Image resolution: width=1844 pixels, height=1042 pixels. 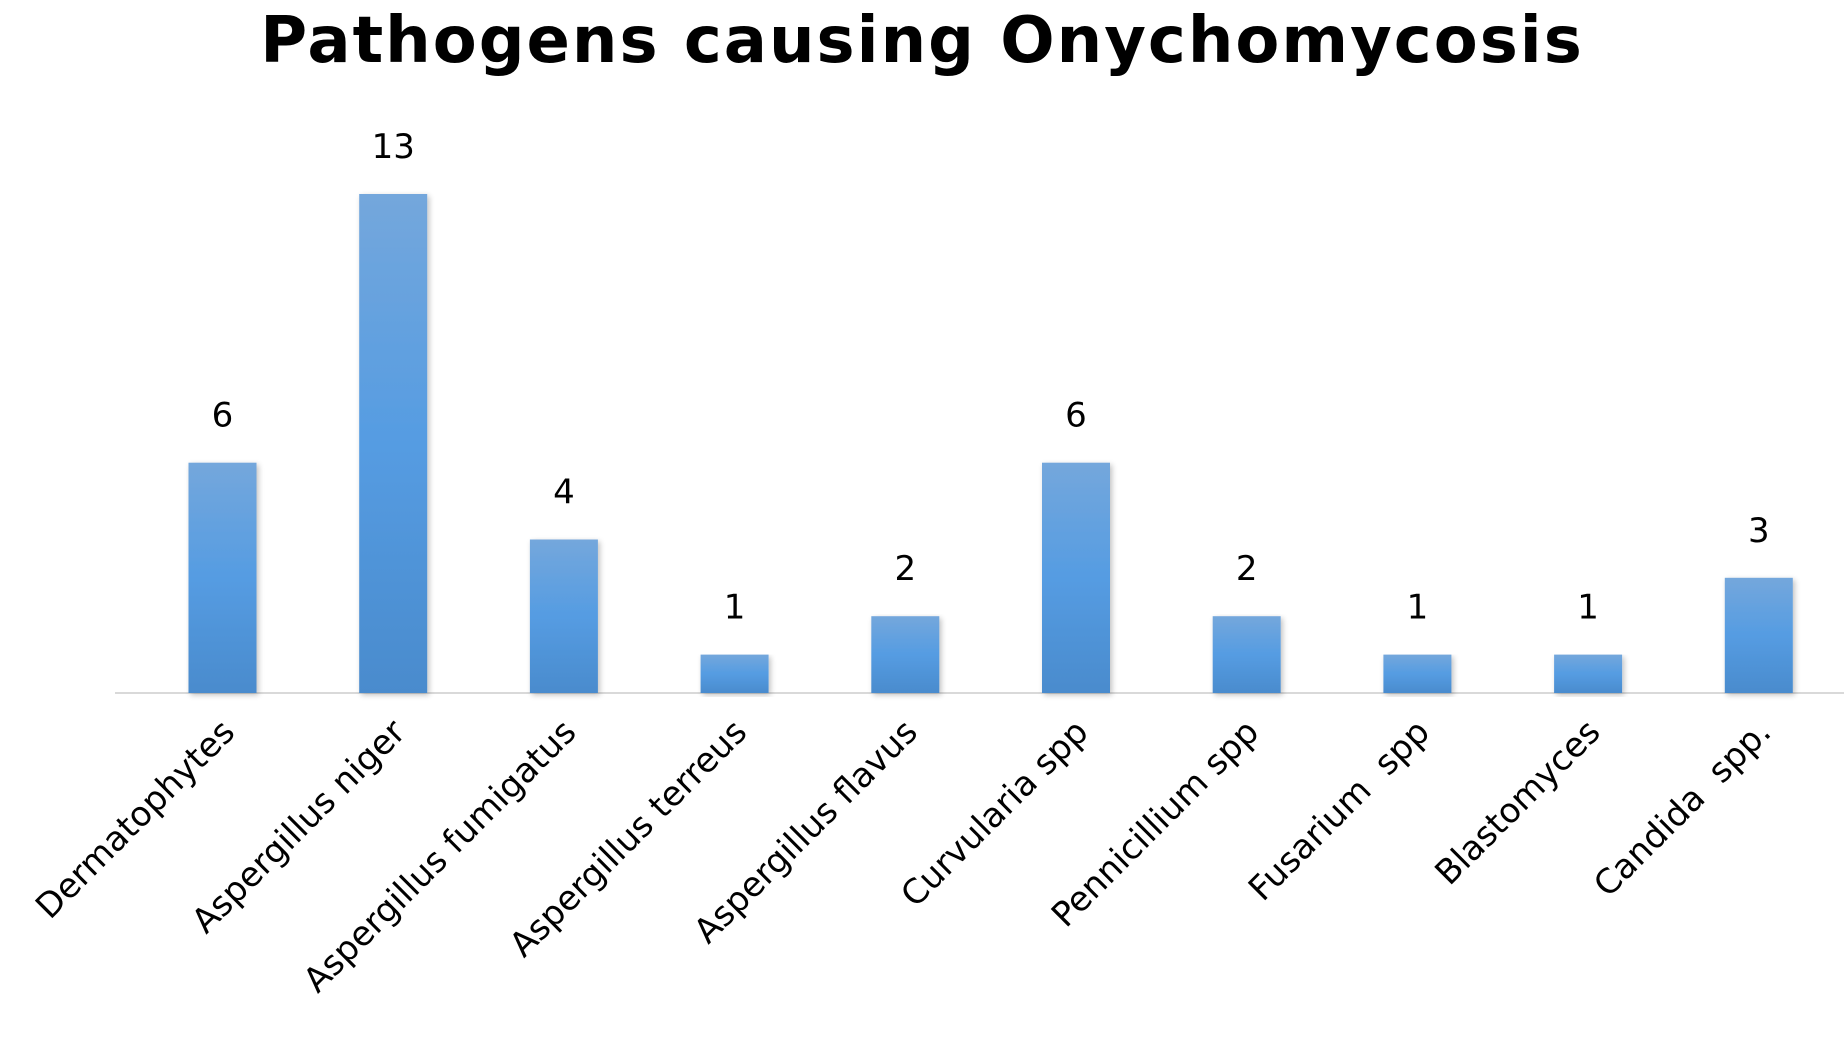 What do you see at coordinates (563, 616) in the screenshot?
I see `bar-aspergillus-fumigatus` at bounding box center [563, 616].